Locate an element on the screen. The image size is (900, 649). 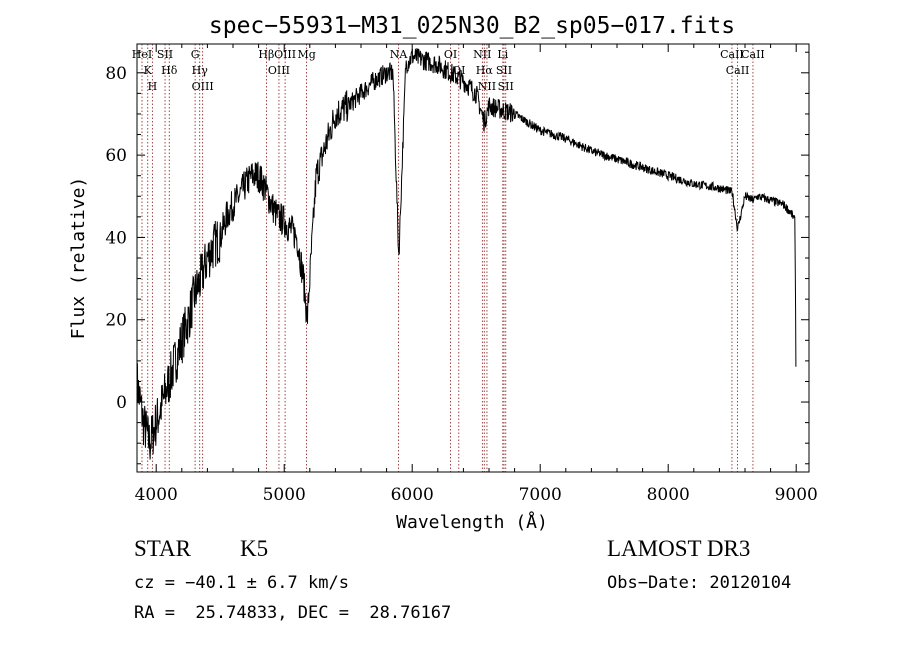
spectral-line-label-1: K is located at coordinates (148, 70).